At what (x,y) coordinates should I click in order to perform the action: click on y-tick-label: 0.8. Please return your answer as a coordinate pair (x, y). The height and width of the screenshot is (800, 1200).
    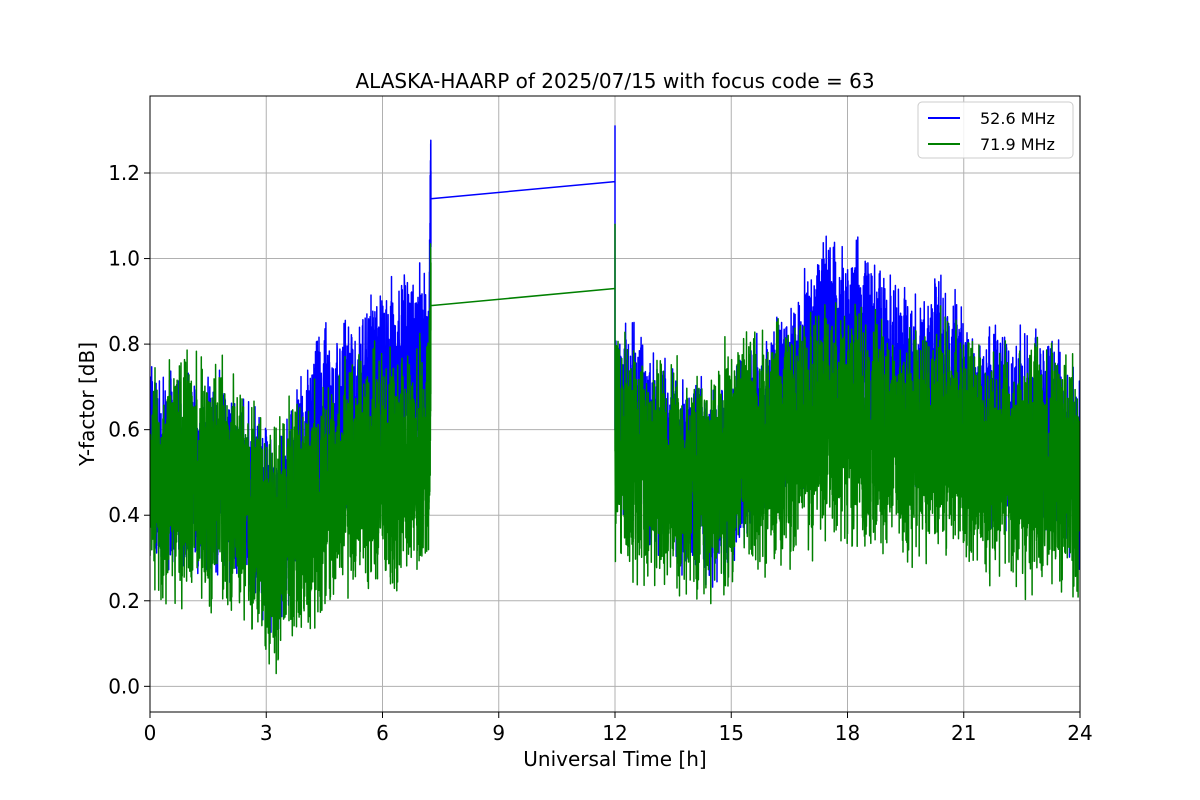
    Looking at the image, I should click on (124, 344).